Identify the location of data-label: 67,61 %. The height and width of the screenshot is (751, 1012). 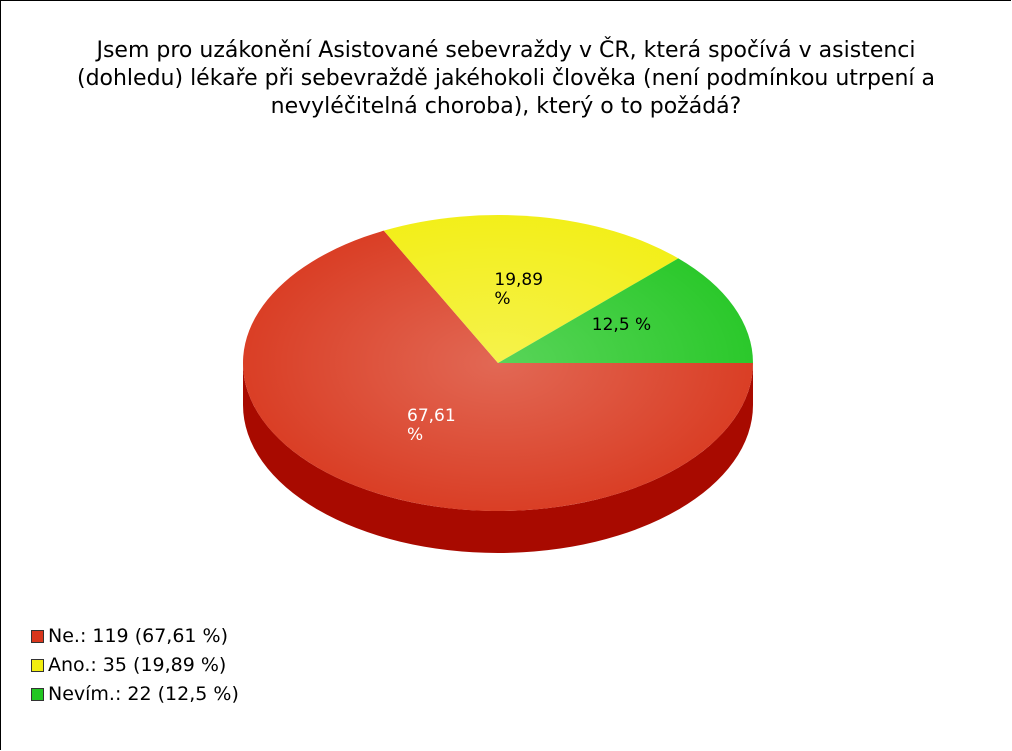
(431, 425).